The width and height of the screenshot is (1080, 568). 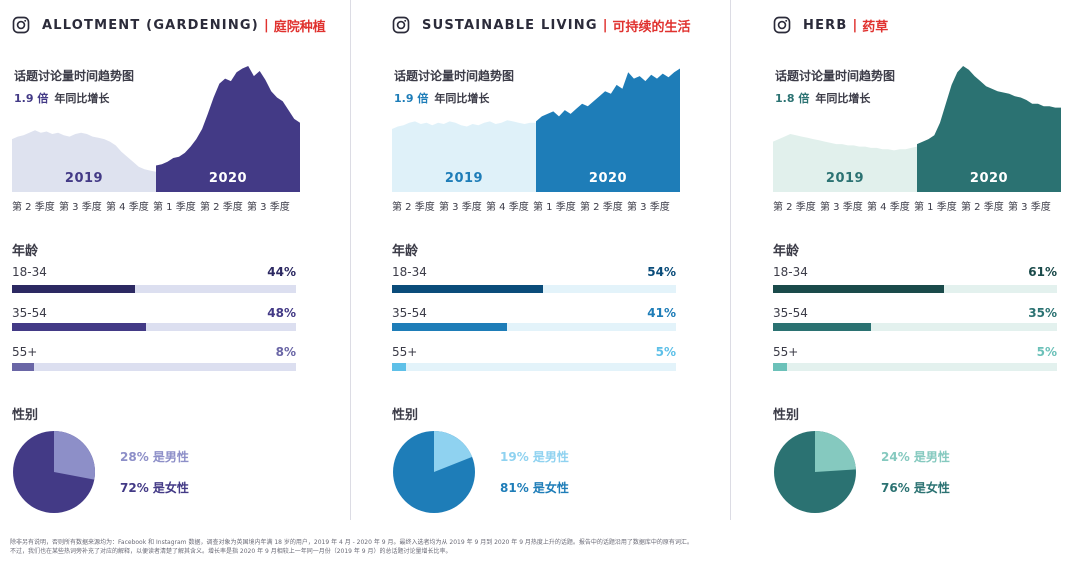 I want to click on age-group-percent: 35%, so click(x=1042, y=313).